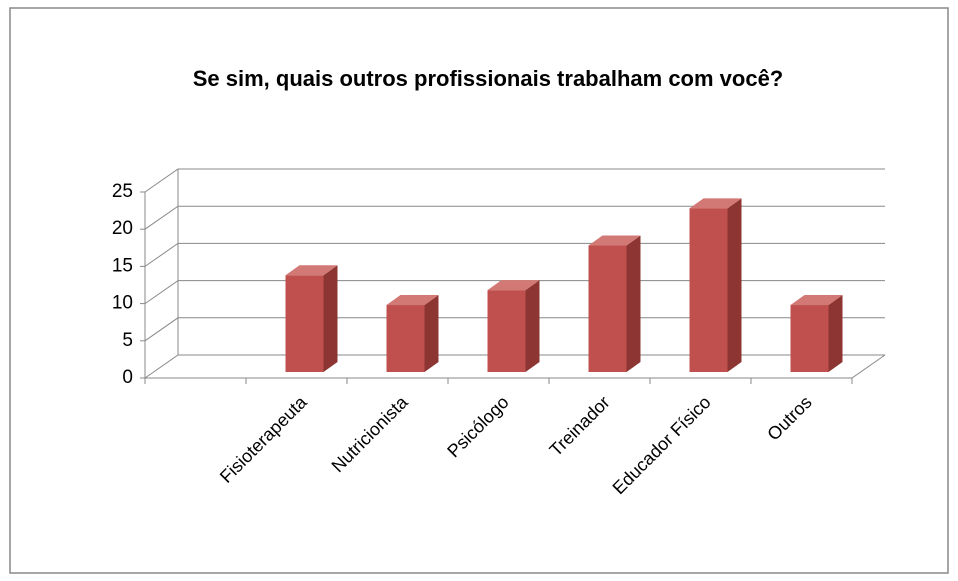 The width and height of the screenshot is (958, 581). I want to click on y-tick-label: 5, so click(127, 340).